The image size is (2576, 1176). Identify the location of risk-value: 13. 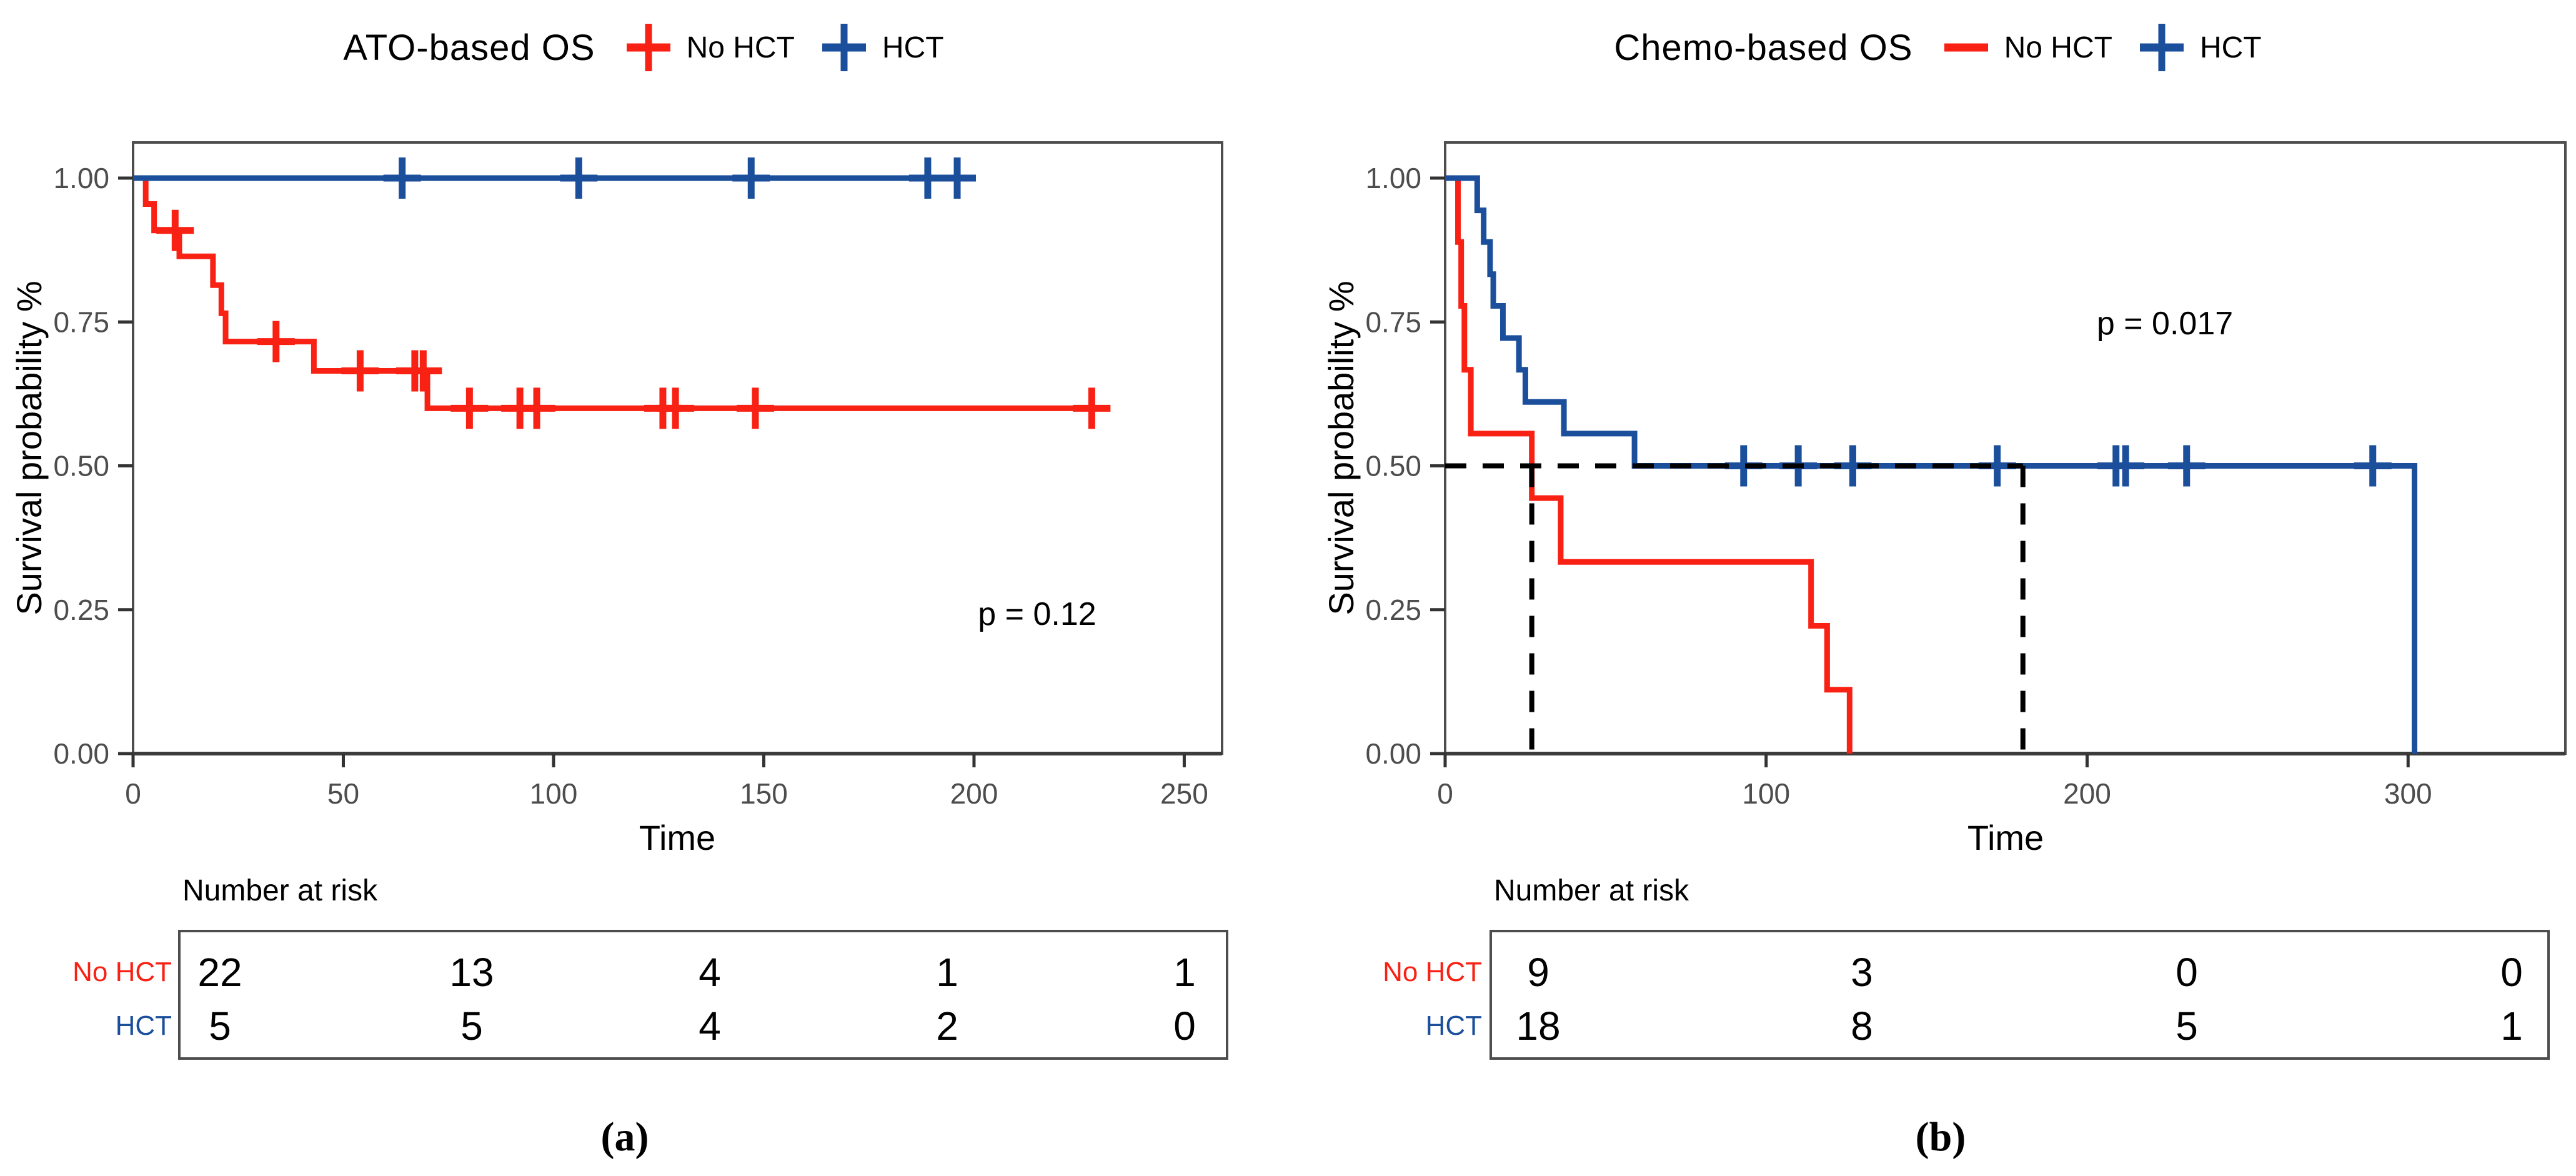
(471, 972).